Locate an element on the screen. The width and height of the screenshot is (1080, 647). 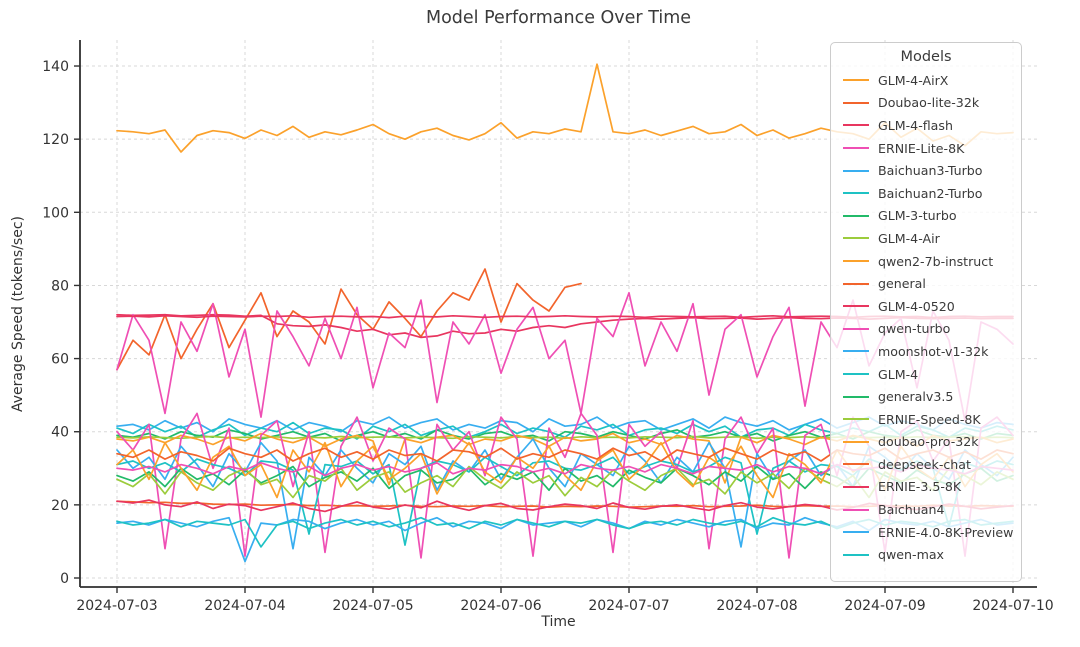
legend-item-label: Baichuan2-Turbo is located at coordinates (930, 193).